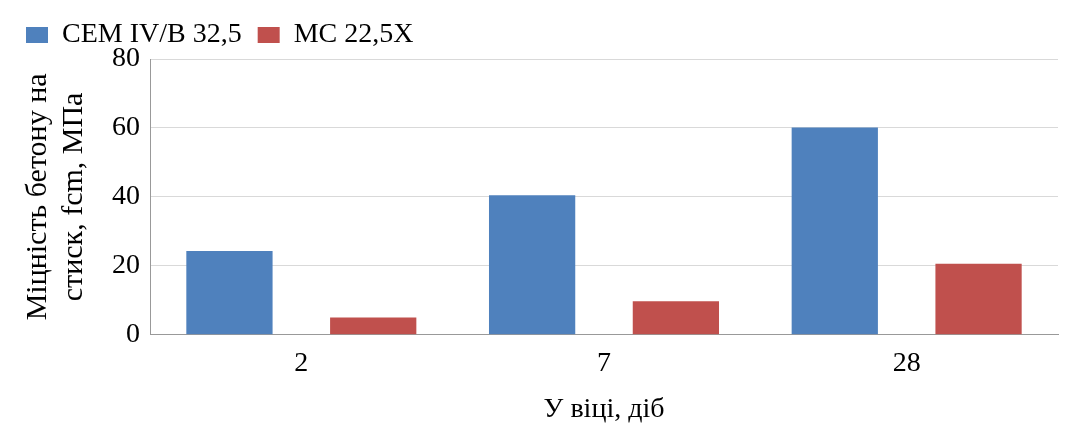 This screenshot has height=426, width=1078. Describe the element at coordinates (53, 197) in the screenshot. I see `y-axis-title: Міцність бетону на стиск, fcm, МПа` at that location.